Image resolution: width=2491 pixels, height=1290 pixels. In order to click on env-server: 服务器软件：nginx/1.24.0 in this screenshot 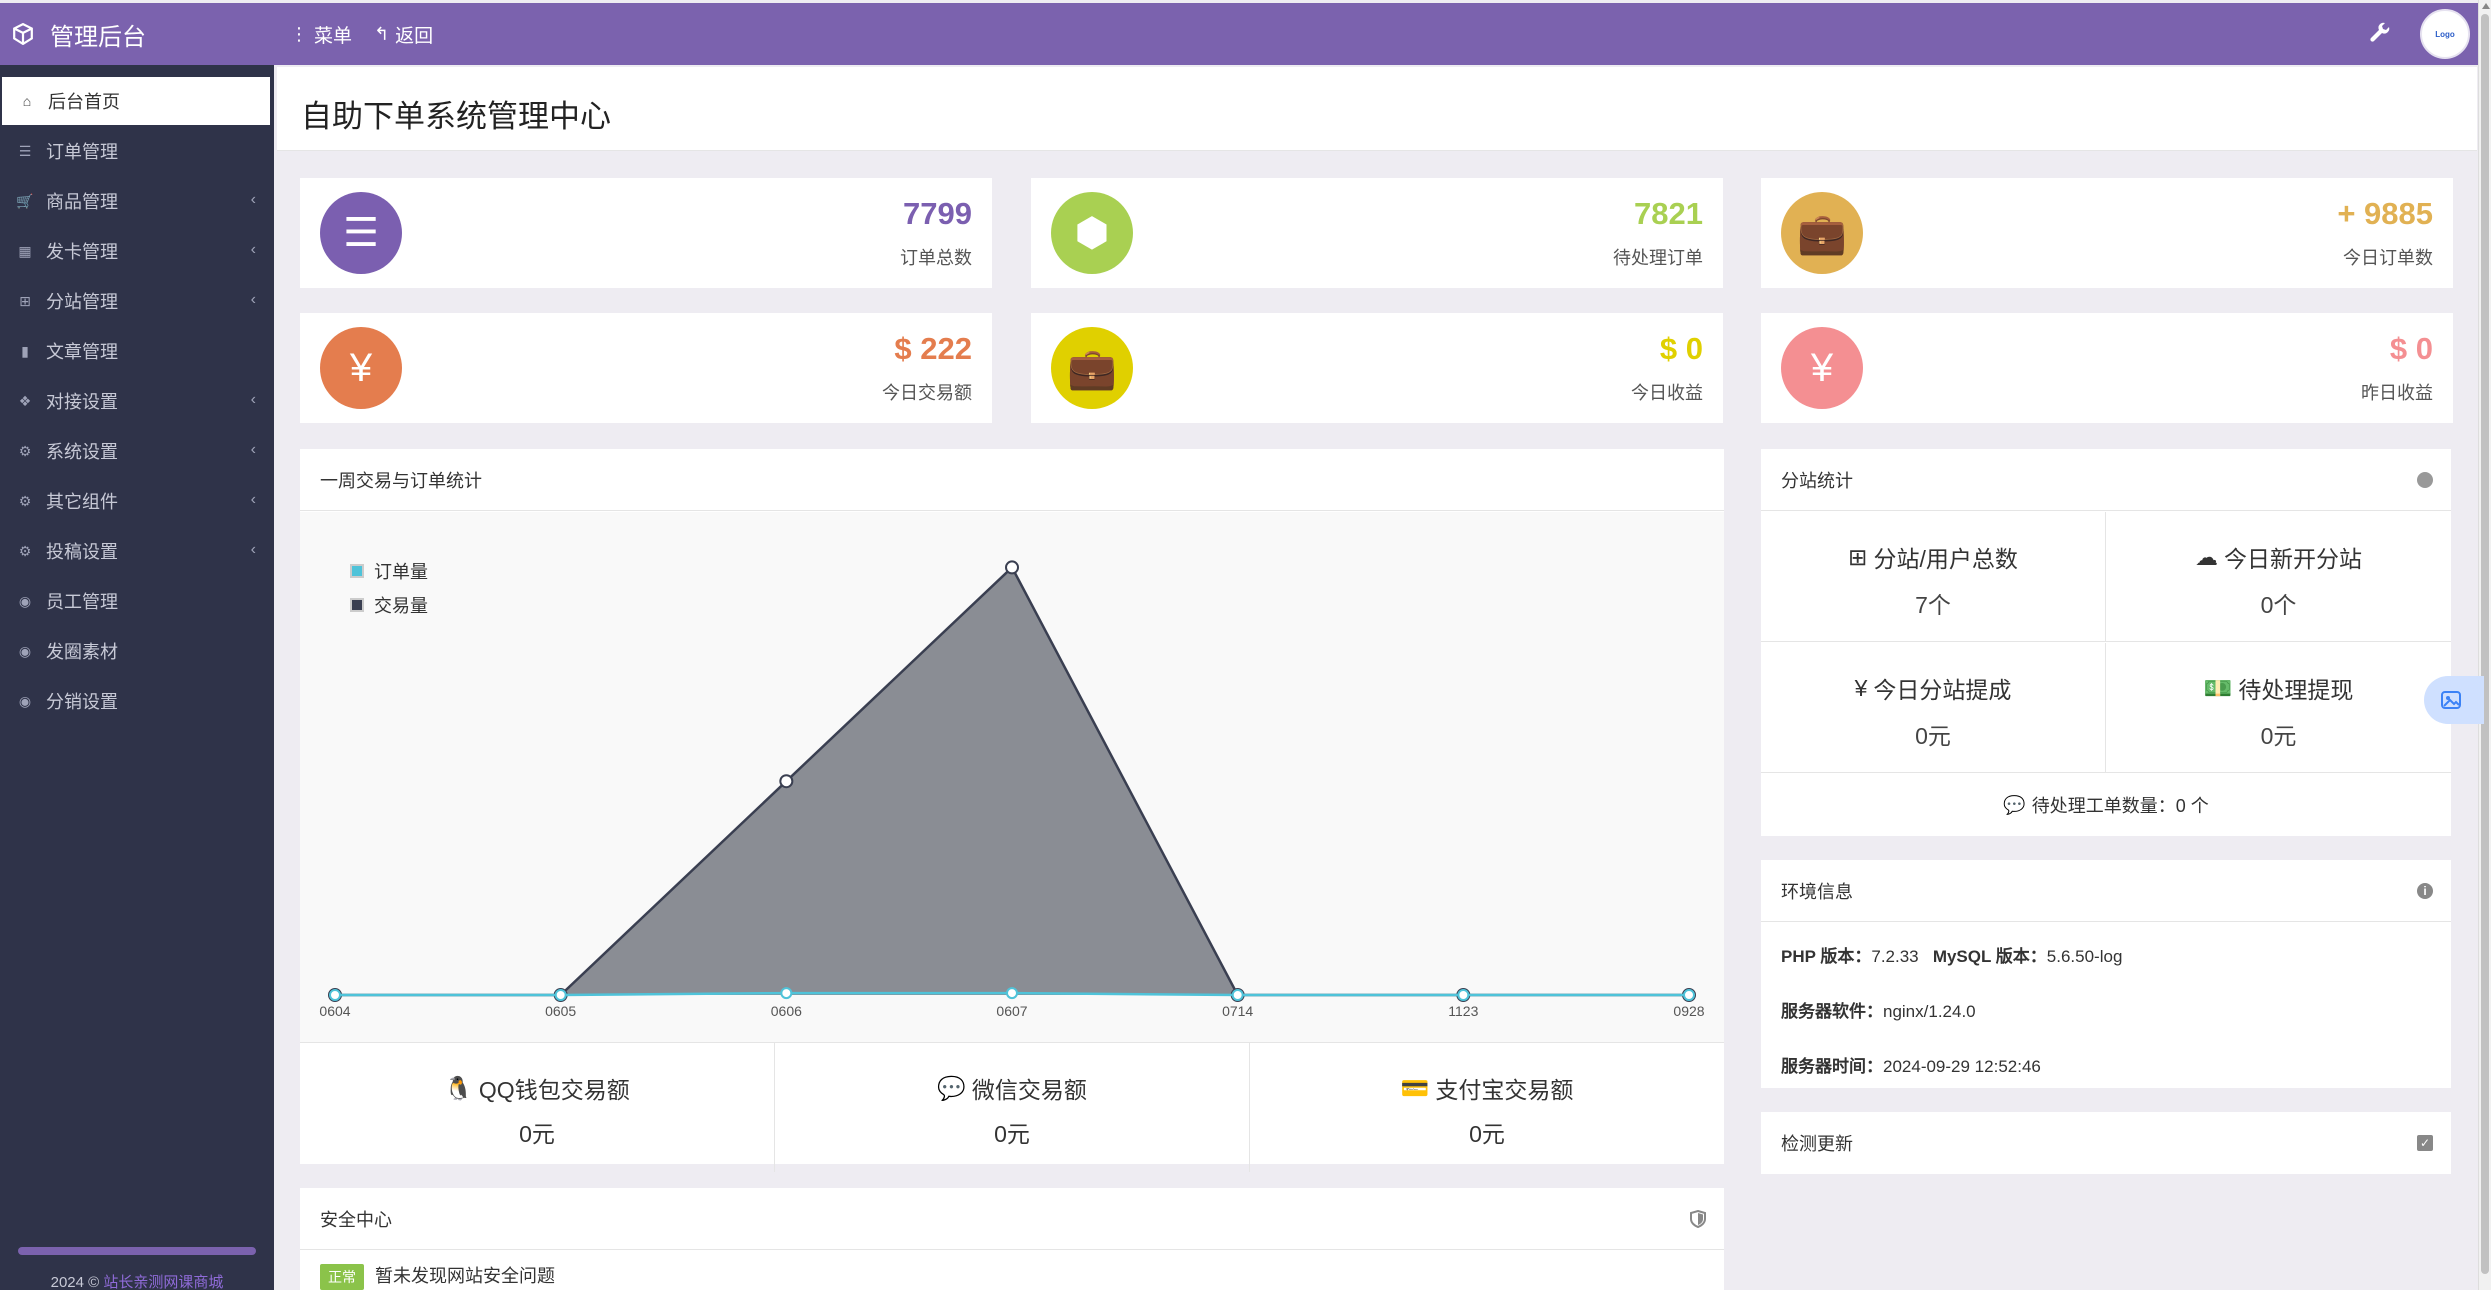, I will do `click(1878, 1009)`.